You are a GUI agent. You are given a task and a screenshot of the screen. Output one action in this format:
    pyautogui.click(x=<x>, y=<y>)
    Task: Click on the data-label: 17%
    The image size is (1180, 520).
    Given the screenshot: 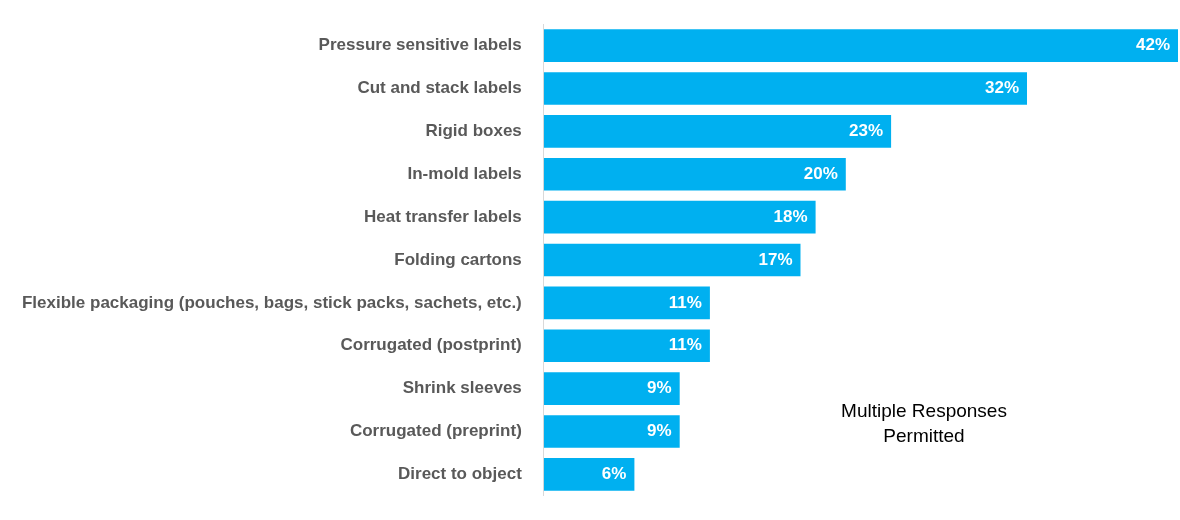 What is the action you would take?
    pyautogui.click(x=775, y=259)
    